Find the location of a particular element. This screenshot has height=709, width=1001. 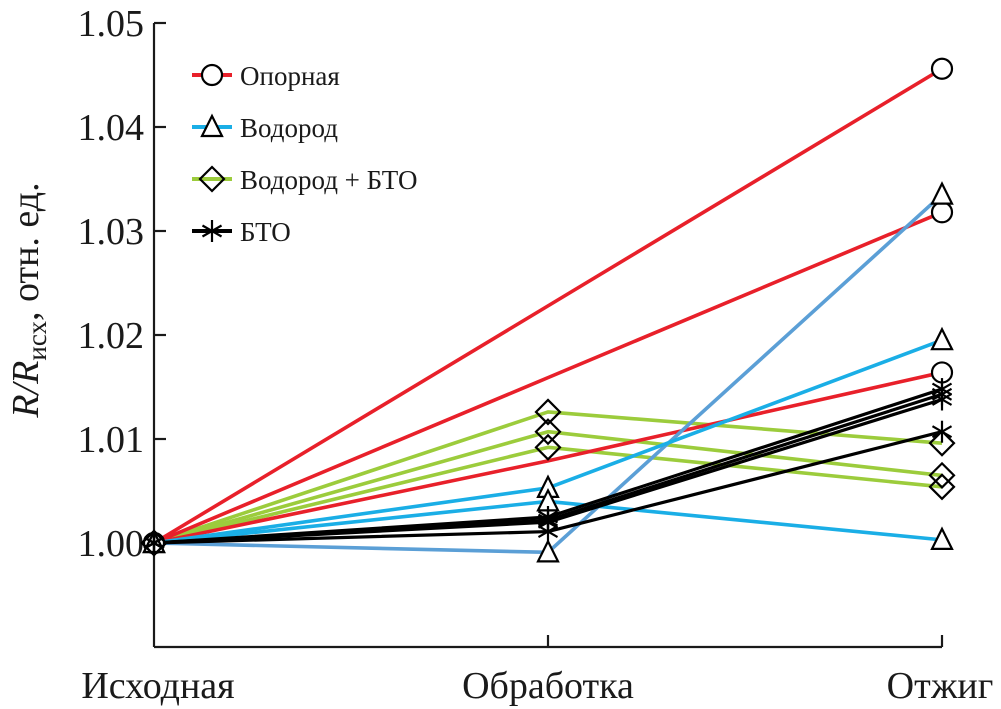

y-label-sub: исх is located at coordinates (37, 341).